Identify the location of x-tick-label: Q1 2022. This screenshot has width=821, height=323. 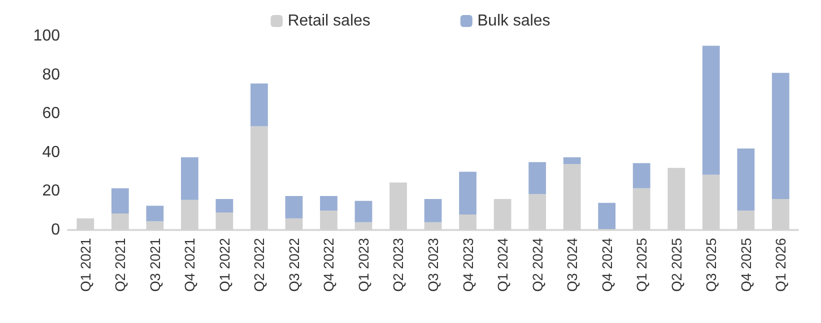
(224, 265).